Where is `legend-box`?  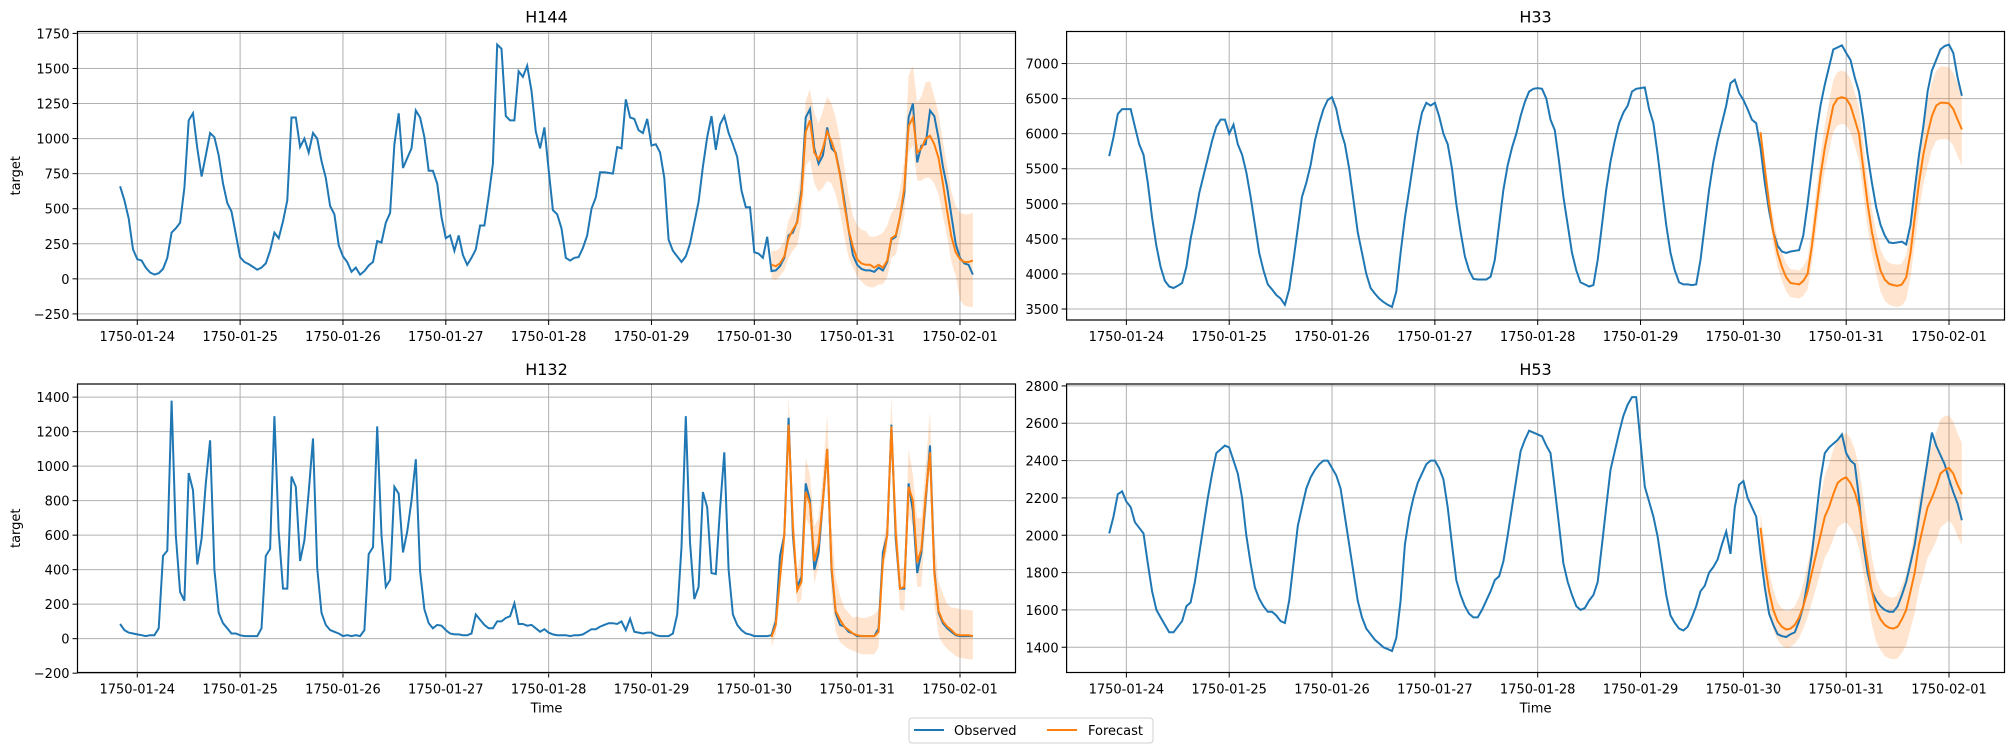
legend-box is located at coordinates (1031, 730).